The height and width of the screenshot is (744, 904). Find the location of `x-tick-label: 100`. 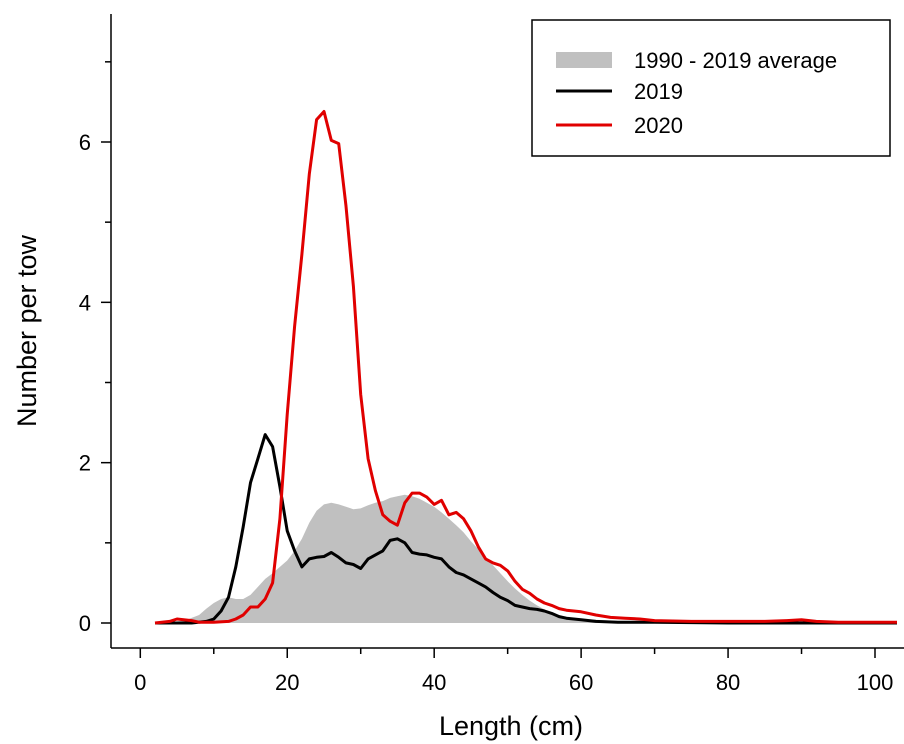

x-tick-label: 100 is located at coordinates (875, 682).